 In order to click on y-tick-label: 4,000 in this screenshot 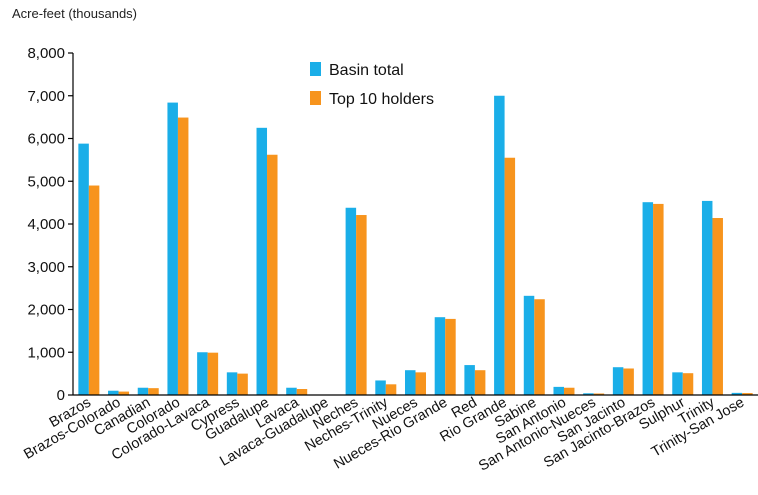, I will do `click(46, 224)`.